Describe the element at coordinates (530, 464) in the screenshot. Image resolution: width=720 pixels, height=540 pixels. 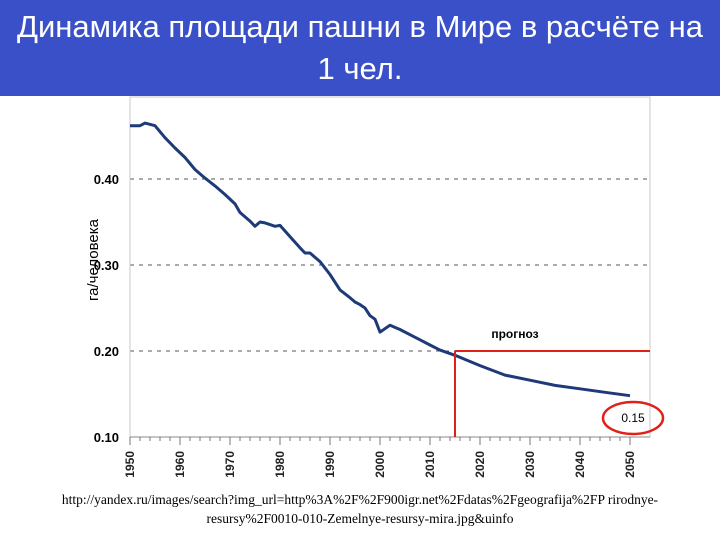
I see `x-tick-label: 2030` at that location.